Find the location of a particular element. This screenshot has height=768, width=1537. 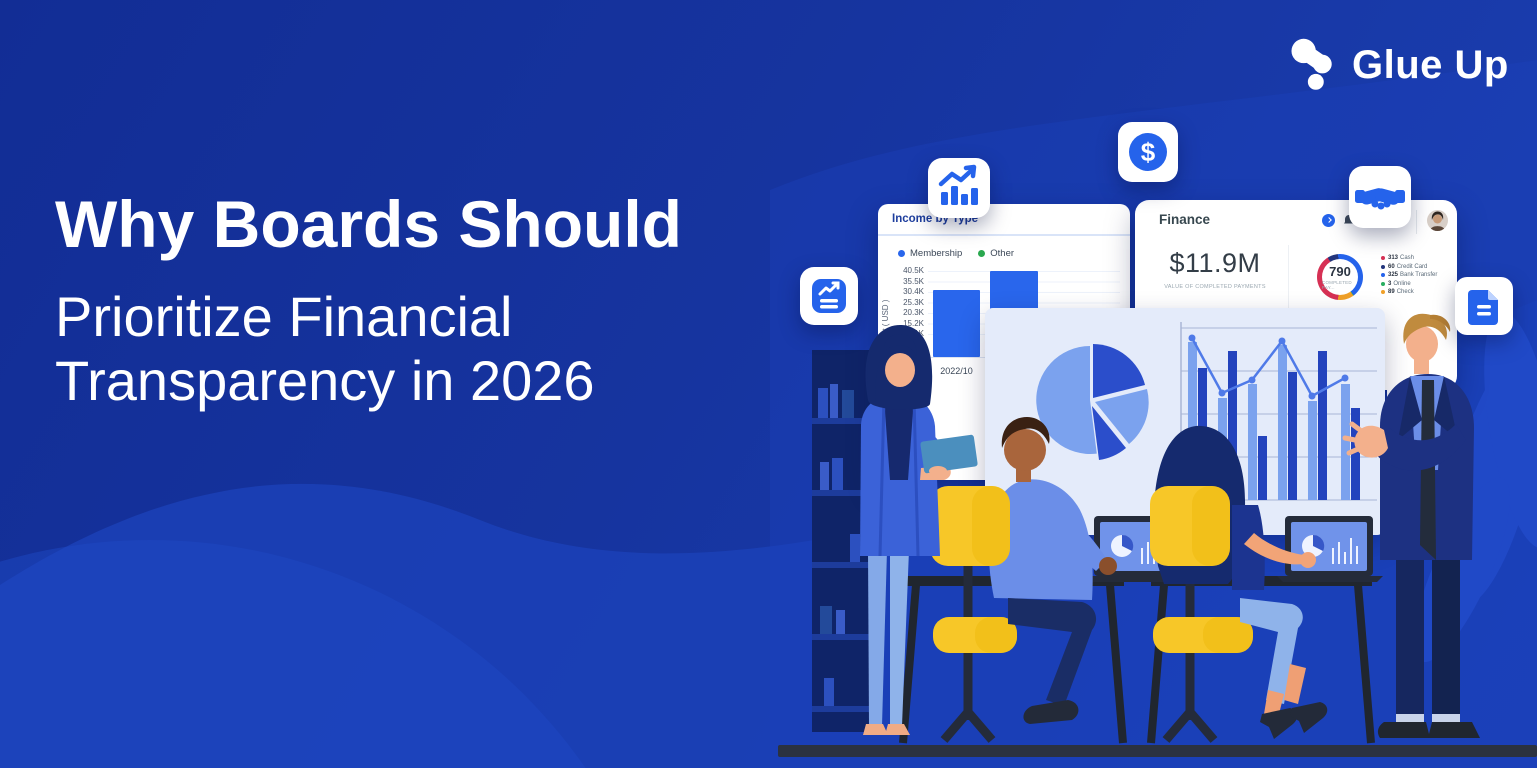

y-axis-label: Amount ( USD ) is located at coordinates (885, 327).